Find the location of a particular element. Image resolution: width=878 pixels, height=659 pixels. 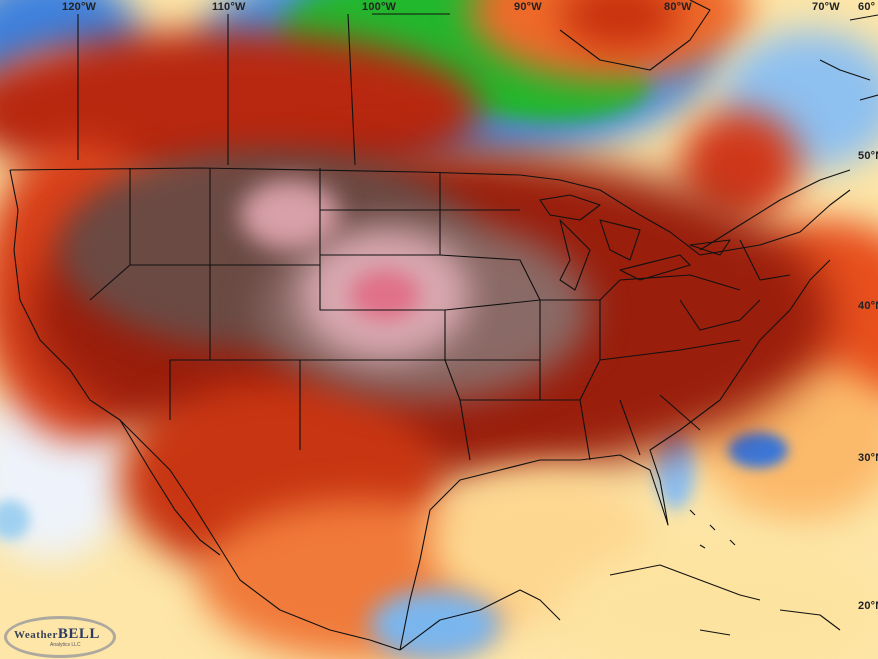

cuba is located at coordinates (685, 582).